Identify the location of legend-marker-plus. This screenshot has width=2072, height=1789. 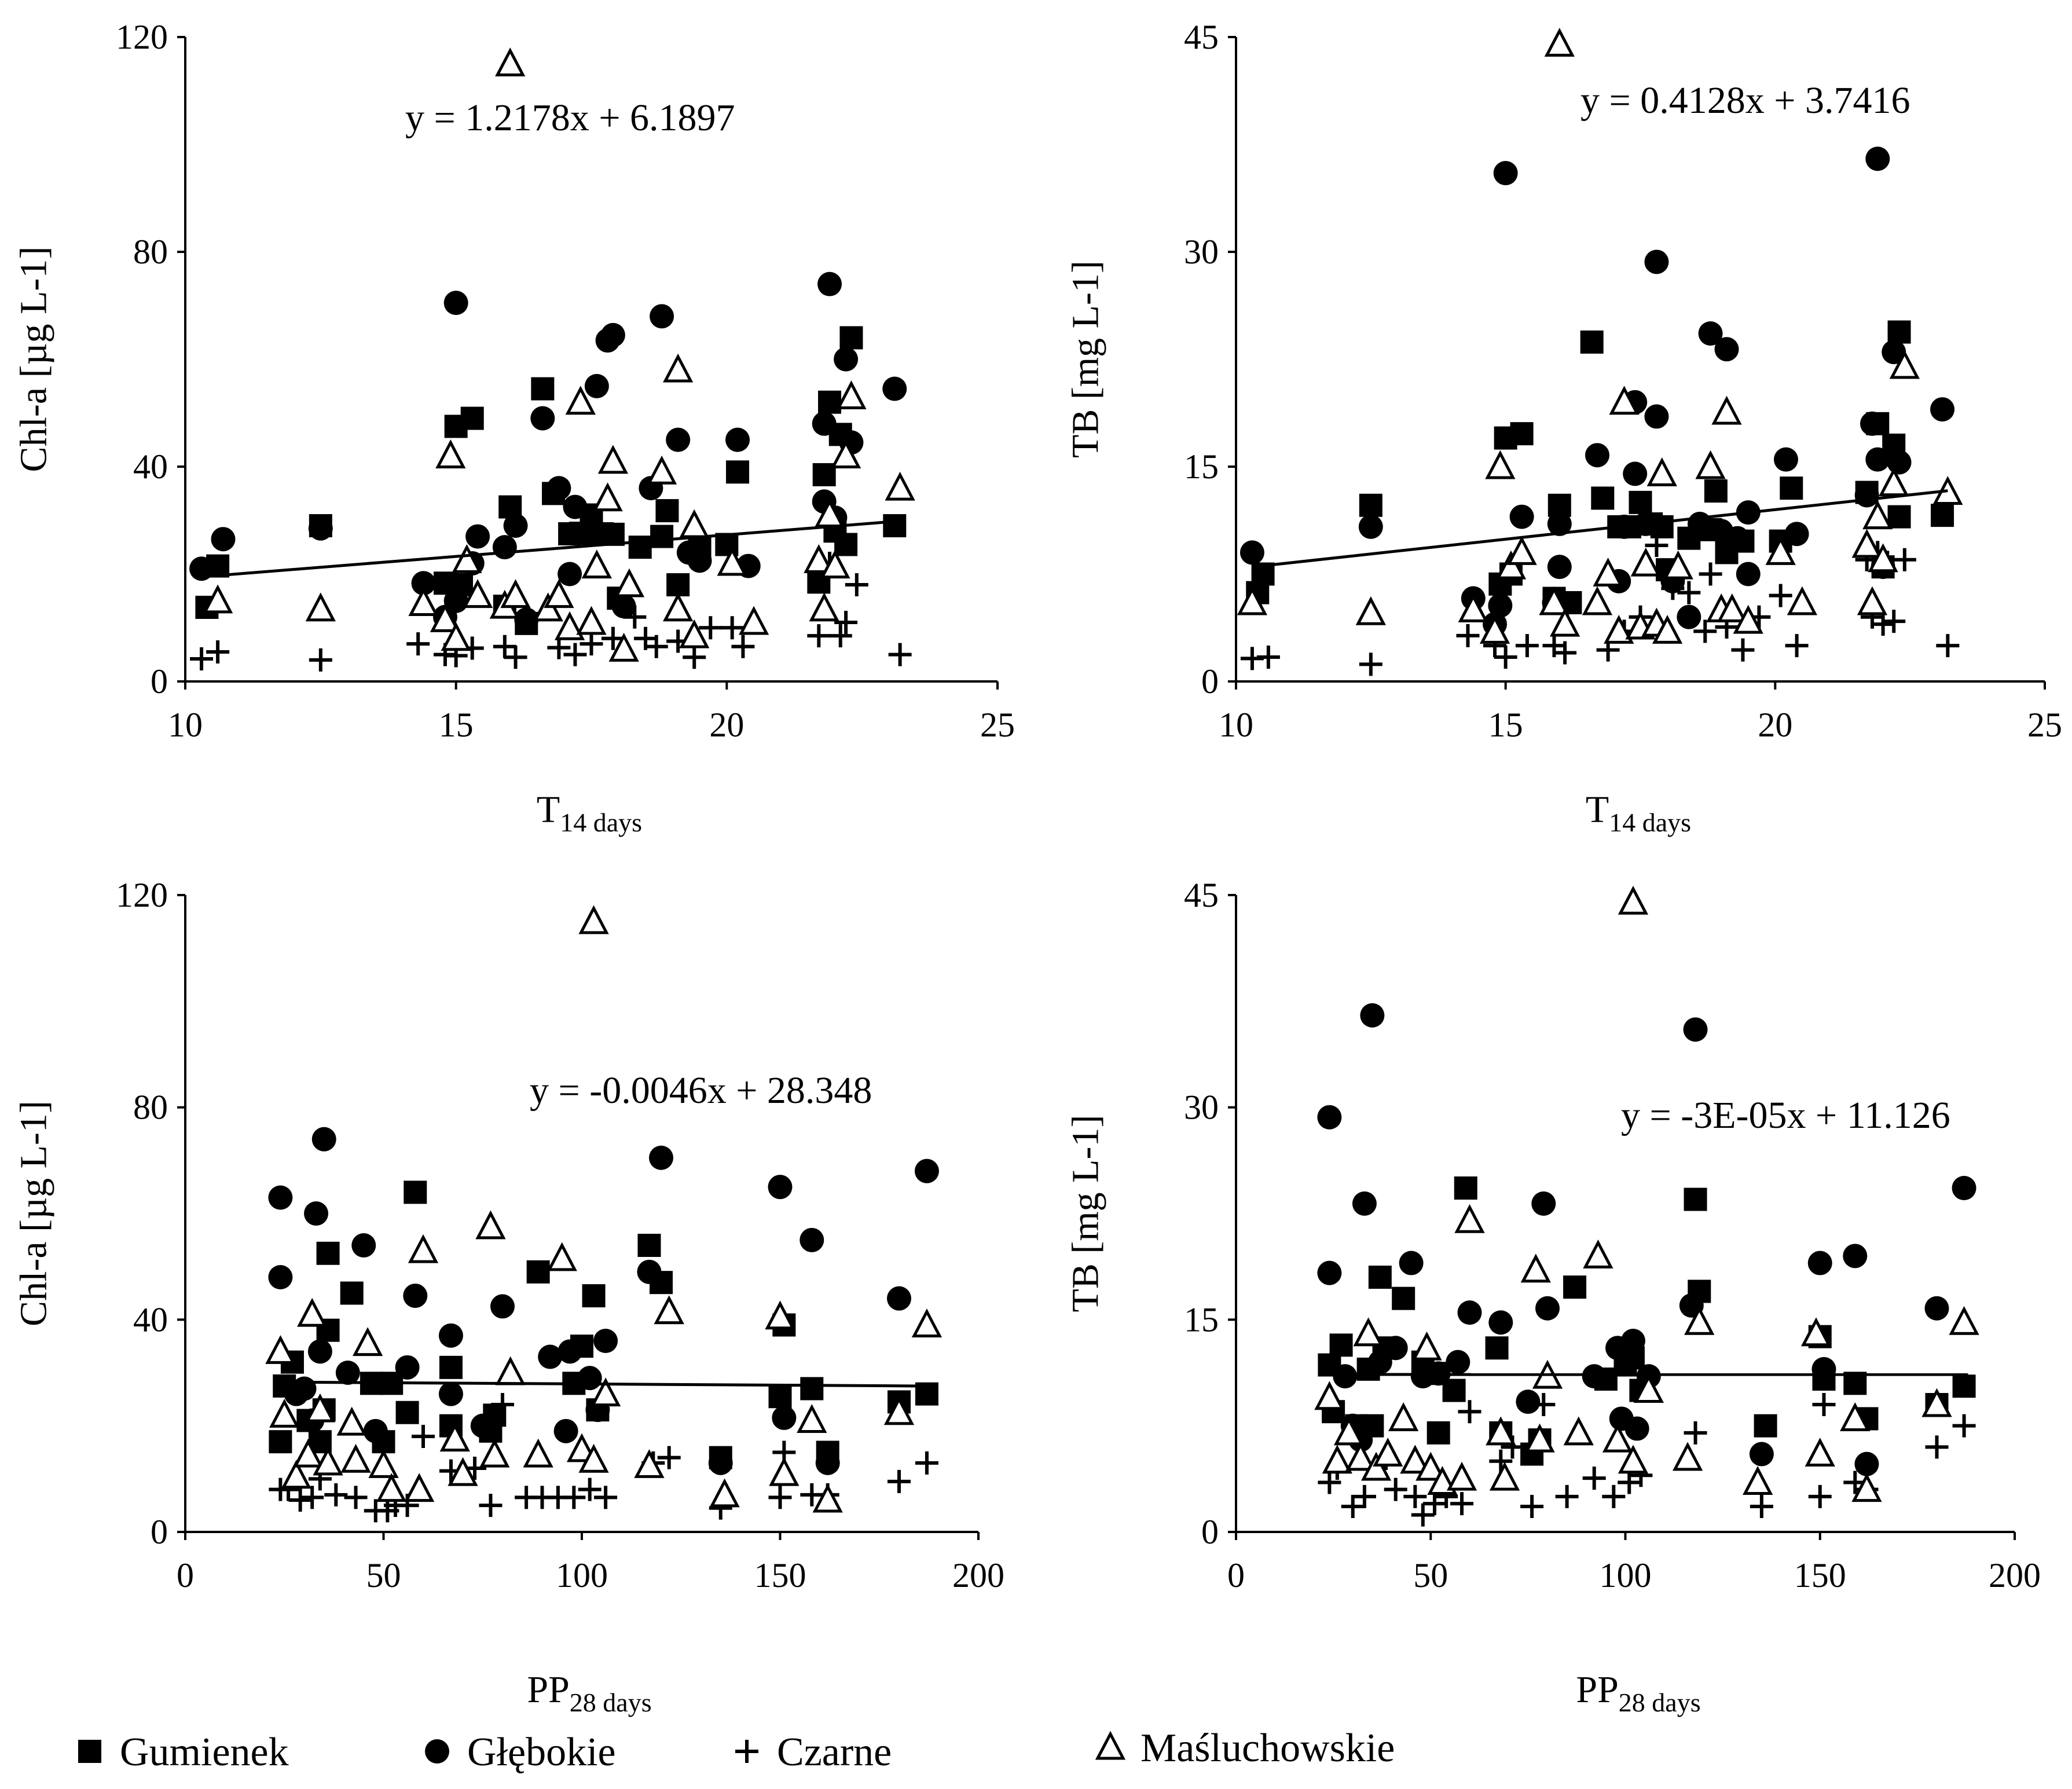
(746, 1751).